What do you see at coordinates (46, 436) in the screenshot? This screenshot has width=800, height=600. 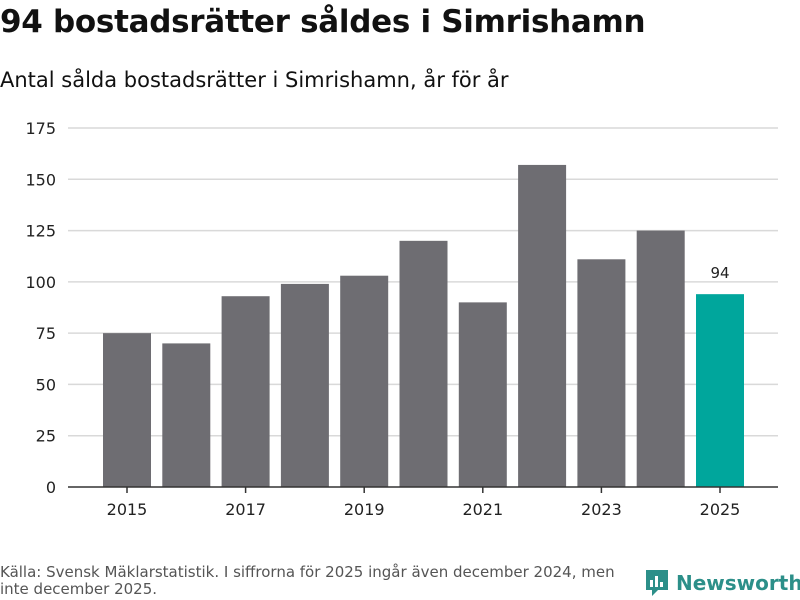 I see `y-tick-label: 25` at bounding box center [46, 436].